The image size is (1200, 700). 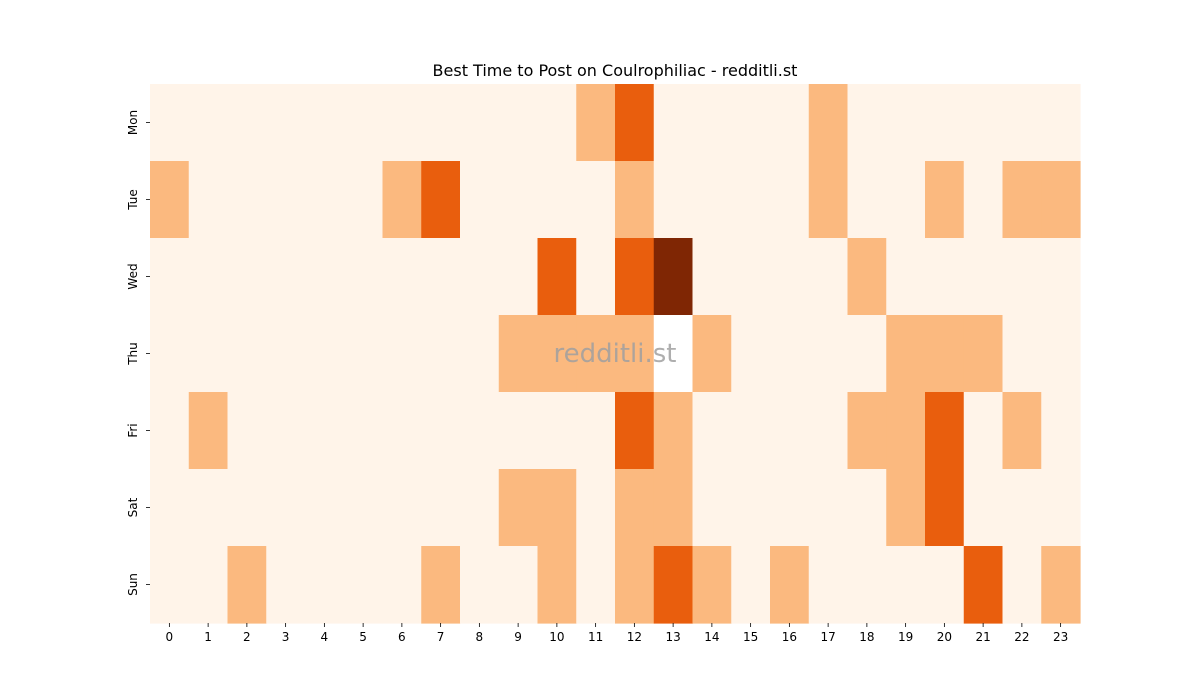 What do you see at coordinates (325, 637) in the screenshot?
I see `x-tick-label: 4` at bounding box center [325, 637].